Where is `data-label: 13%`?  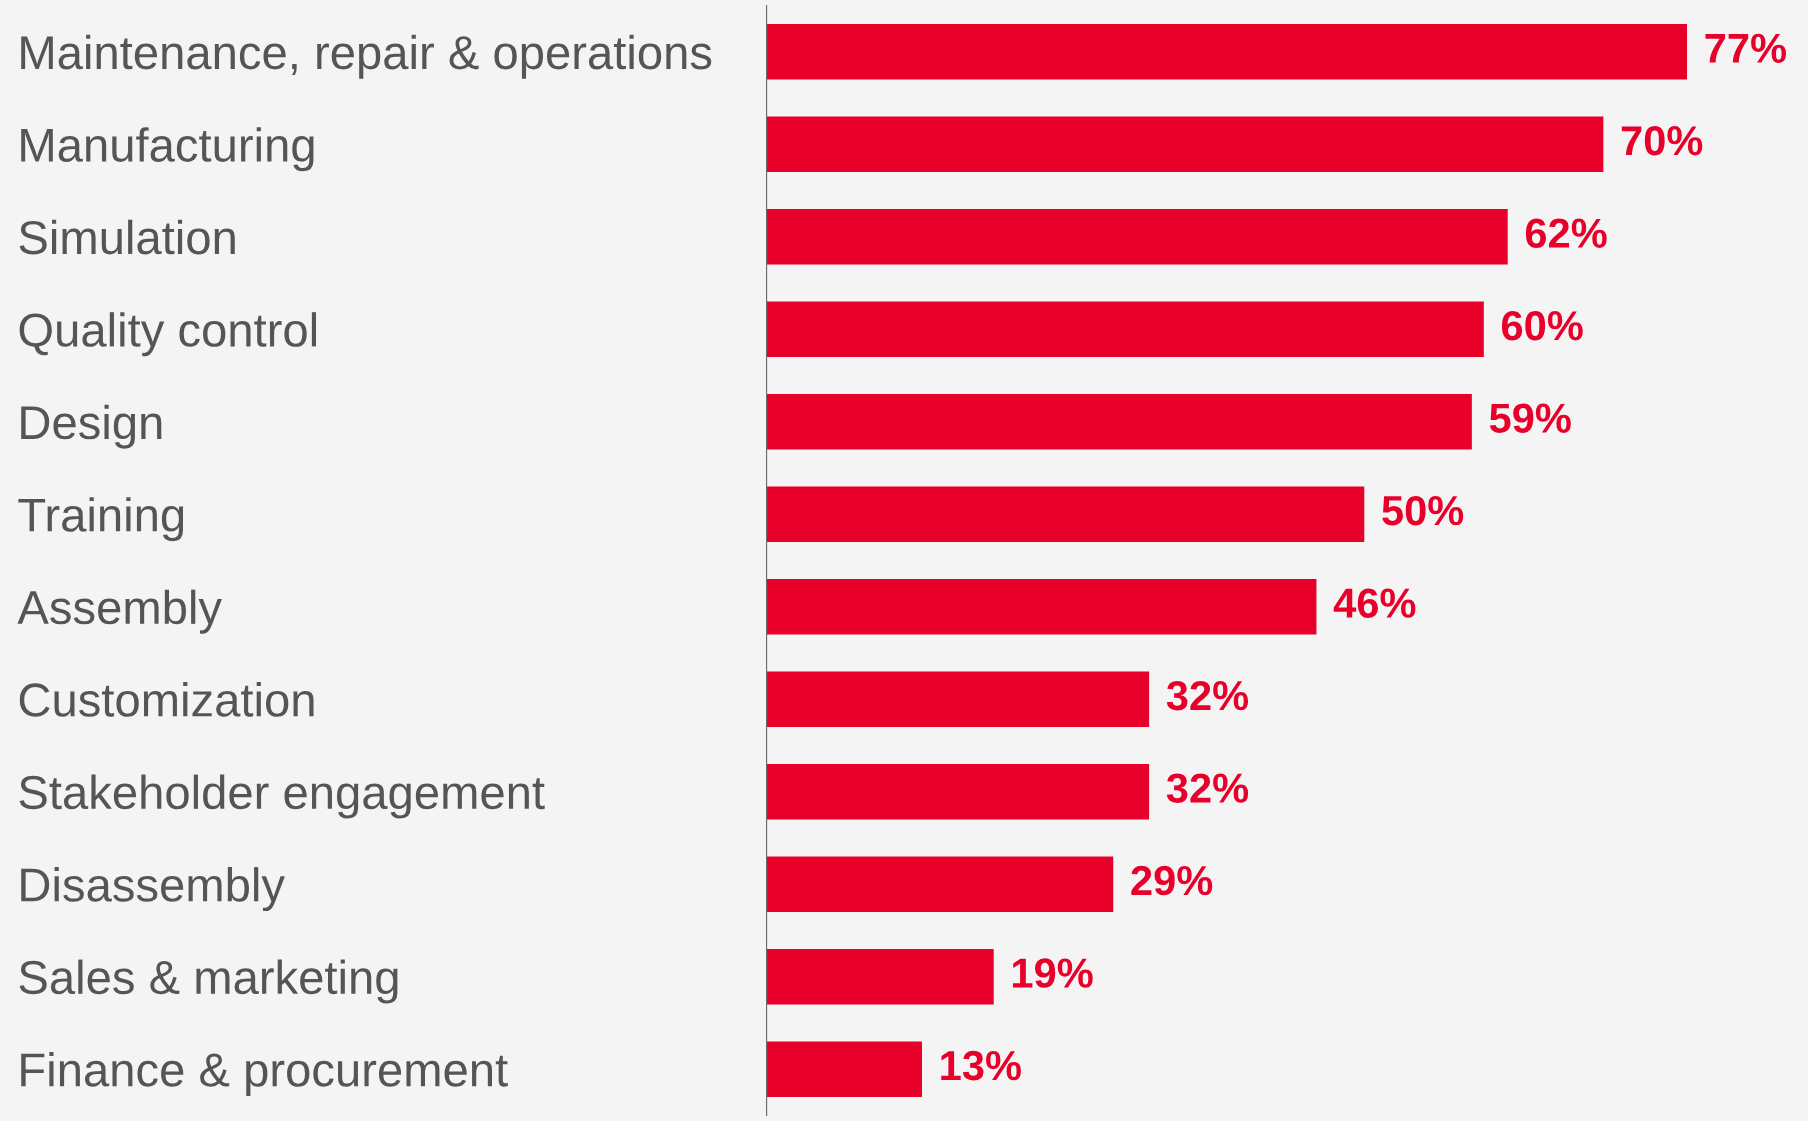 data-label: 13% is located at coordinates (981, 1065).